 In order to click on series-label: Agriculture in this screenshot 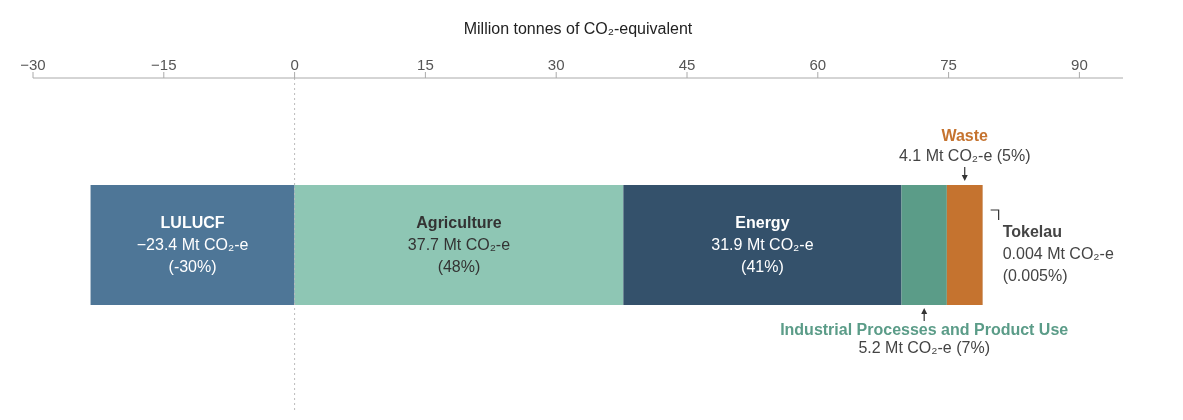, I will do `click(459, 222)`.